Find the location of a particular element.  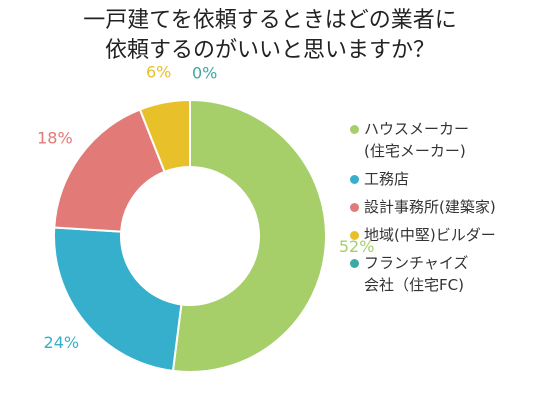

legend-label-3: 設計事務所(建築家) is located at coordinates (430, 207).